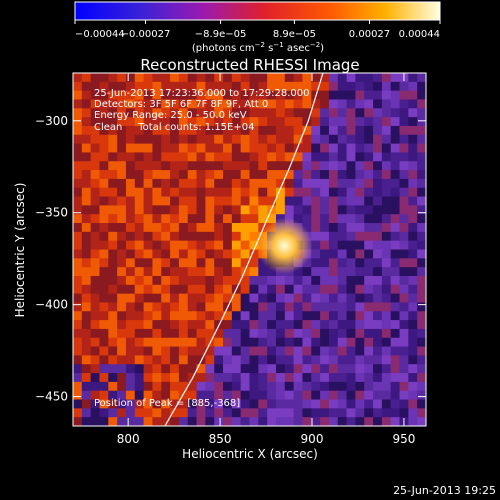 Image resolution: width=500 pixels, height=500 pixels. I want to click on colorbar-tick-label: 8.9e−05, so click(294, 34).